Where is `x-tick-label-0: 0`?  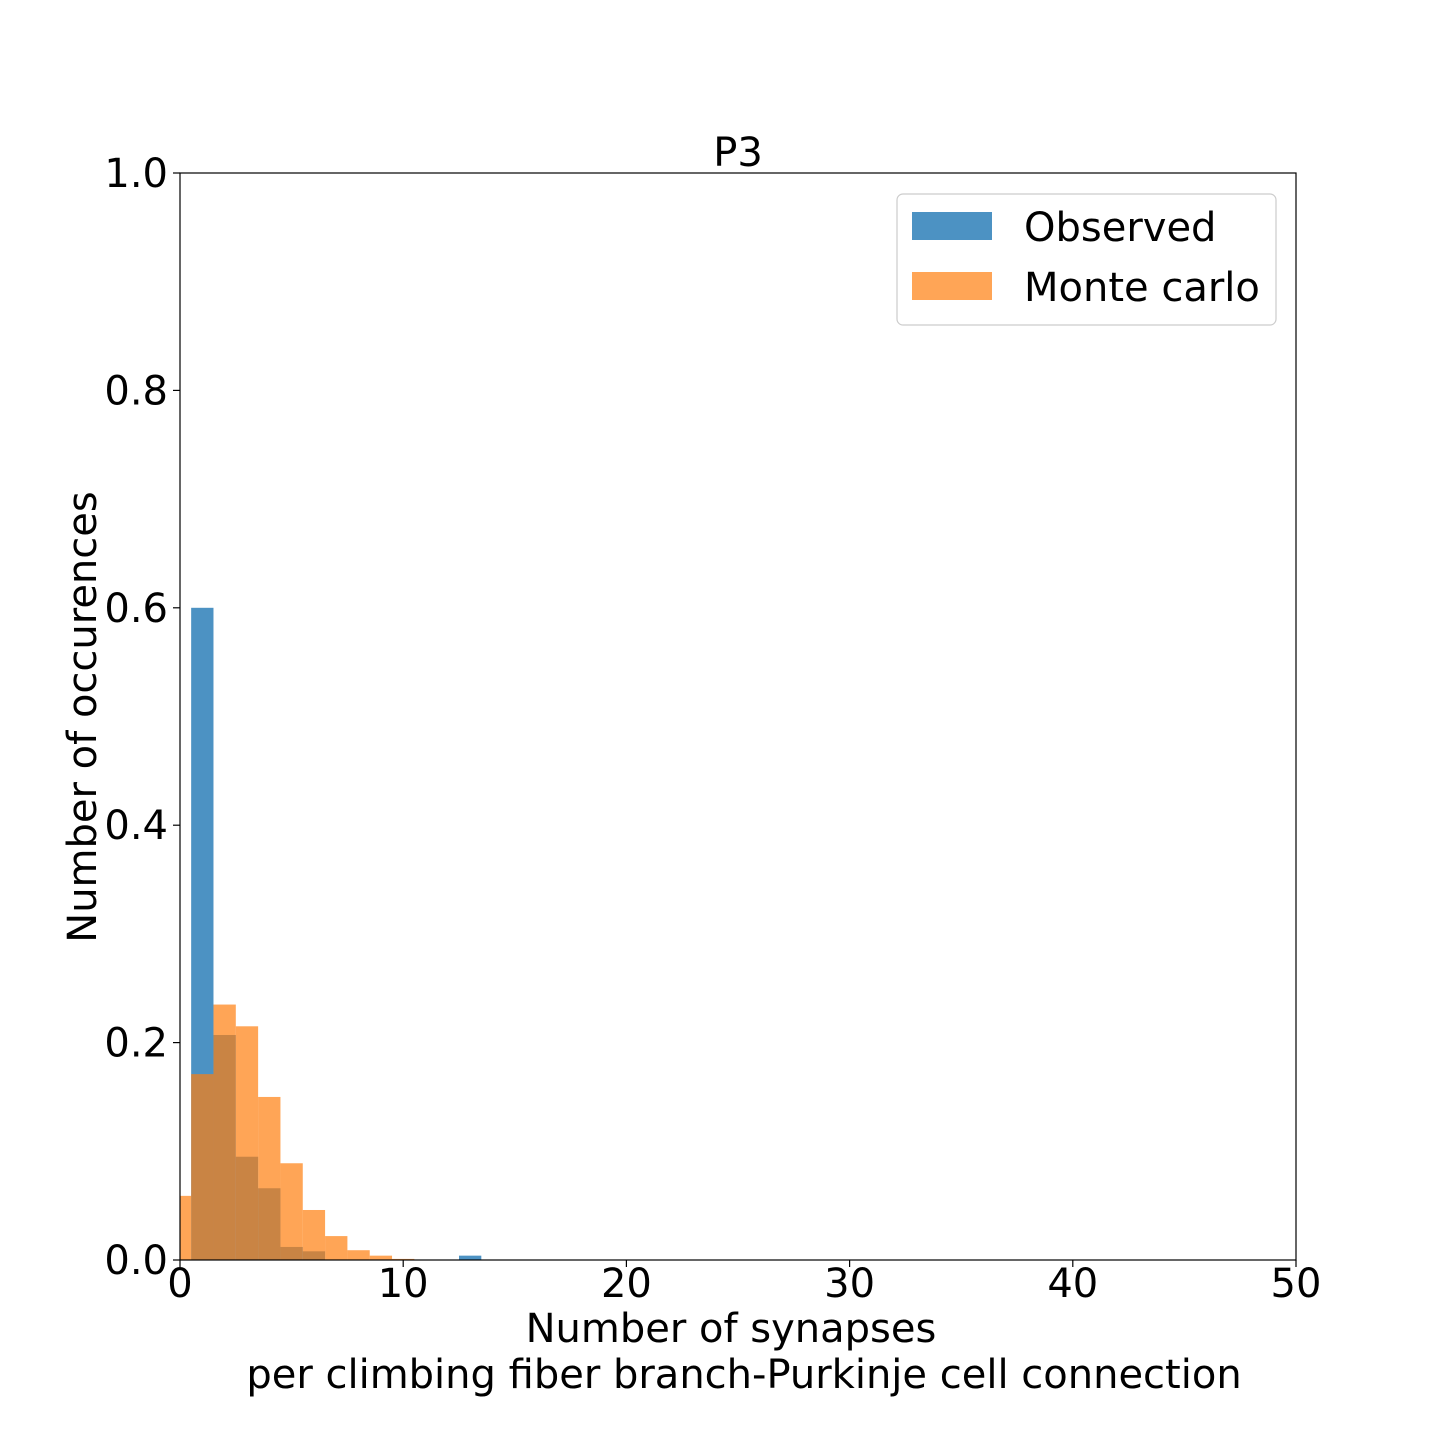
x-tick-label-0: 0 is located at coordinates (179, 1284).